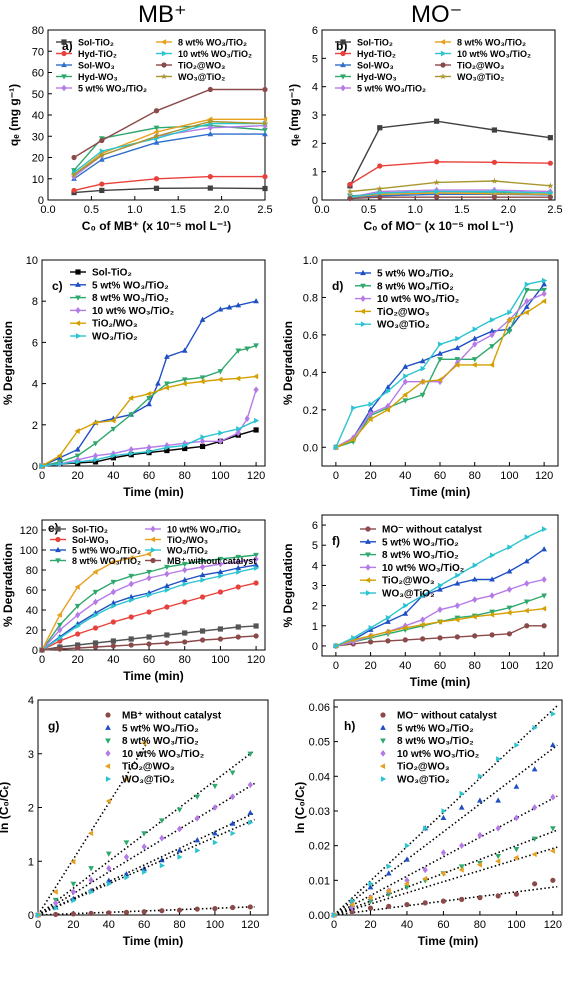  I want to click on x-tick-label: 40, so click(113, 660).